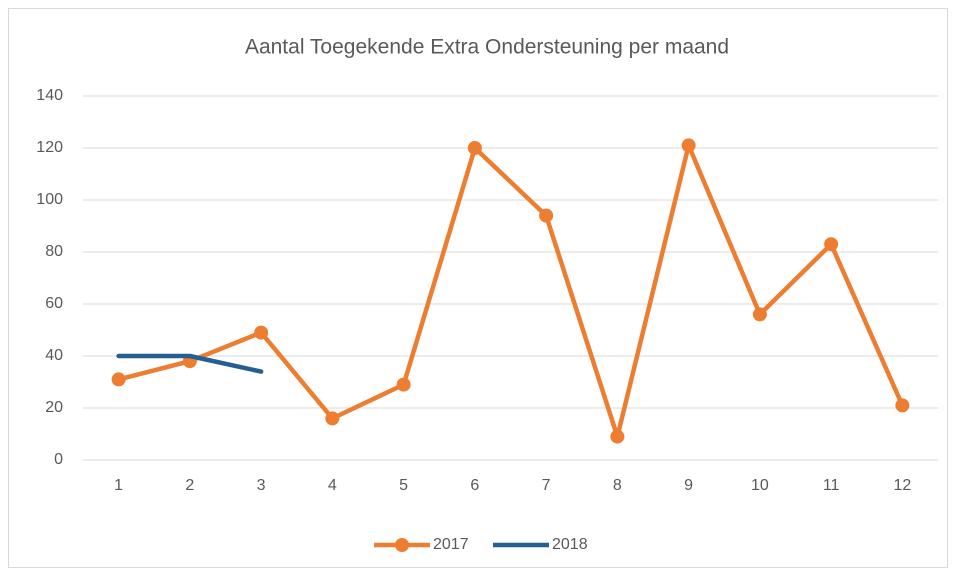 Image resolution: width=957 pixels, height=576 pixels. What do you see at coordinates (118, 485) in the screenshot?
I see `x-tick-label: 1` at bounding box center [118, 485].